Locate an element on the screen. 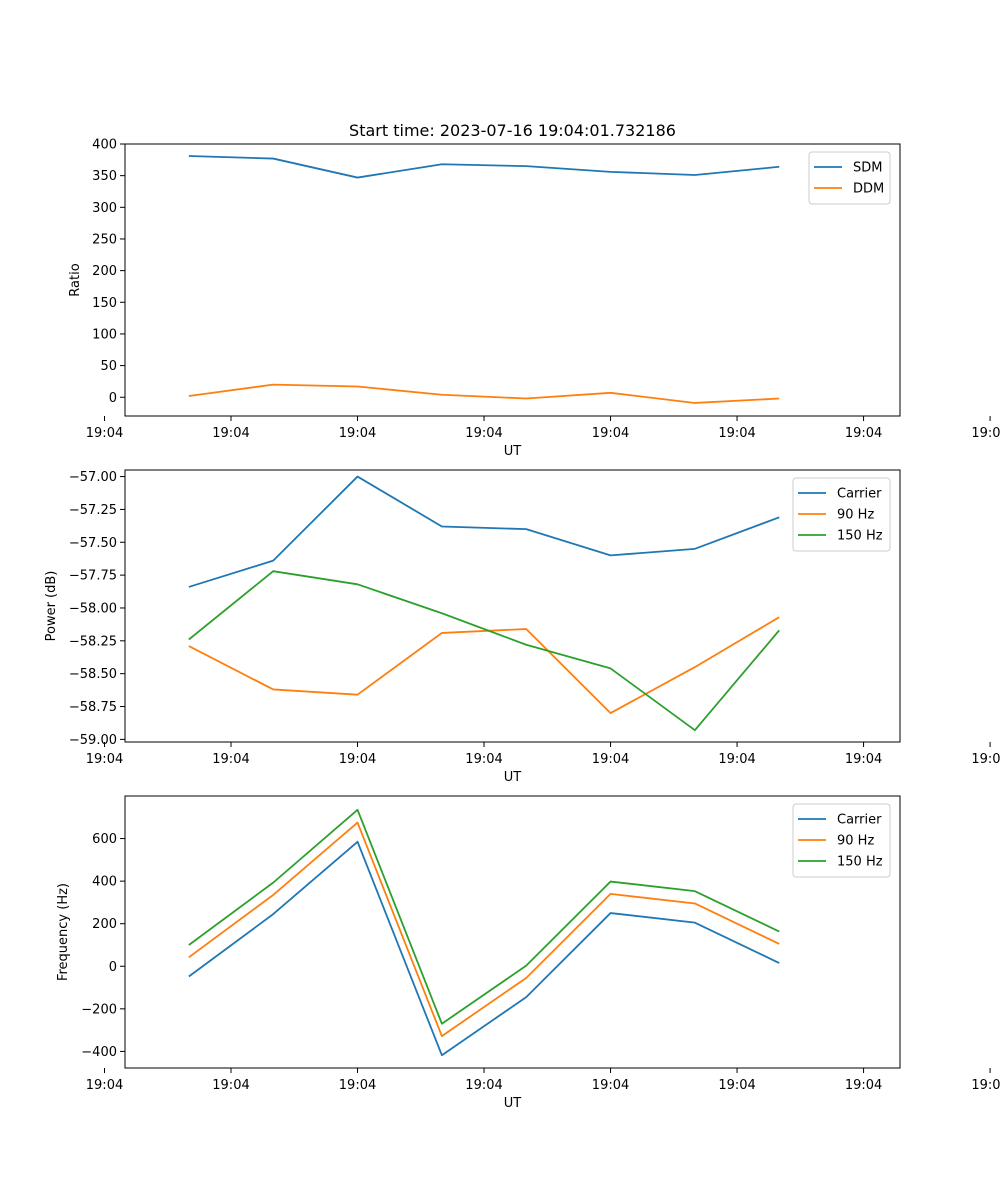 This screenshot has width=1000, height=1200. y-axis-label: Ratio is located at coordinates (75, 279).